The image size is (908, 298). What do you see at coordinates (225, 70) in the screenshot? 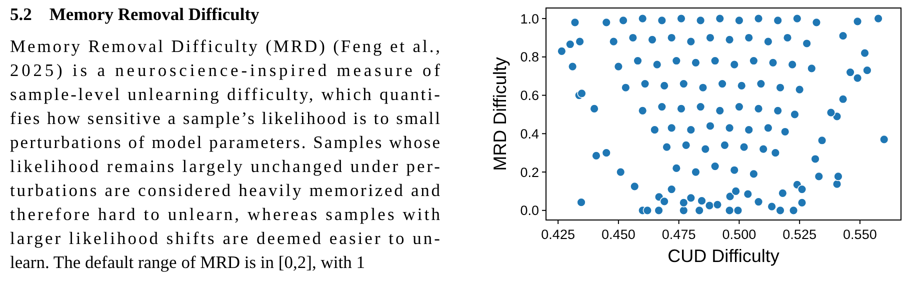
I see `text: 2025) is a neuroscience-inspired measure of` at bounding box center [225, 70].